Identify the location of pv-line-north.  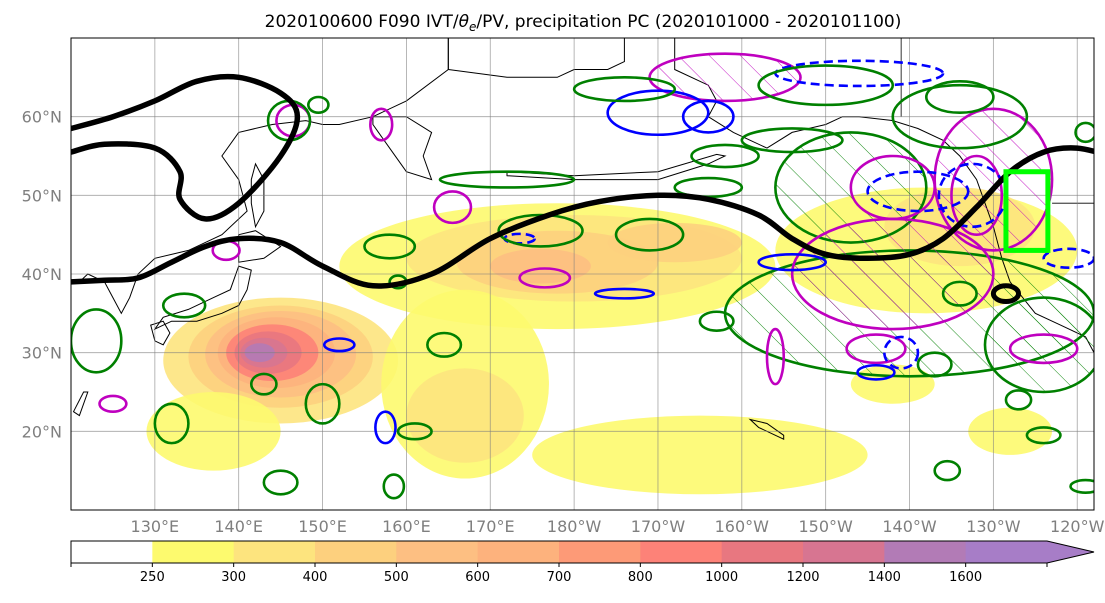
(186, 147).